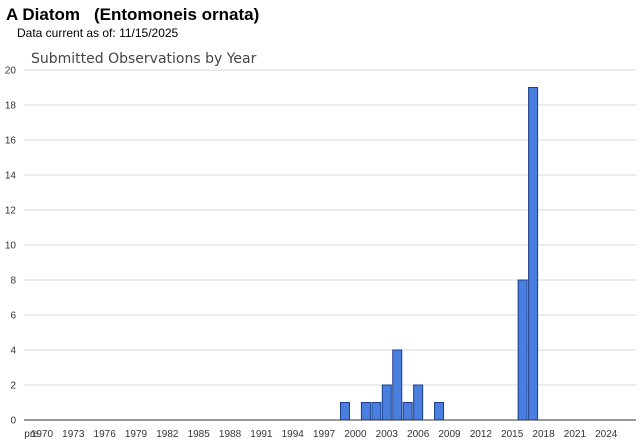 The height and width of the screenshot is (442, 640). I want to click on bar-2017, so click(533, 254).